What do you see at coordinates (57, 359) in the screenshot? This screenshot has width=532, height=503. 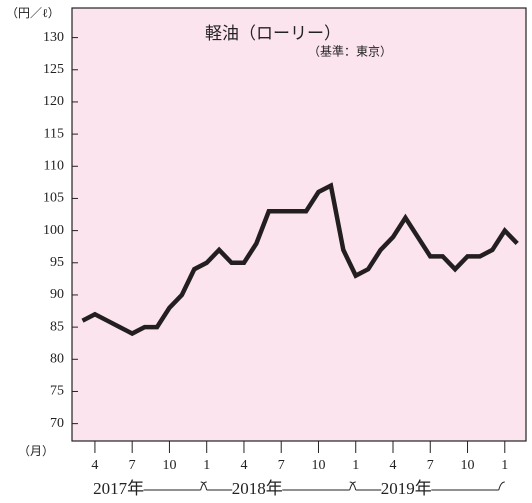 I see `y-tick-label: 80` at bounding box center [57, 359].